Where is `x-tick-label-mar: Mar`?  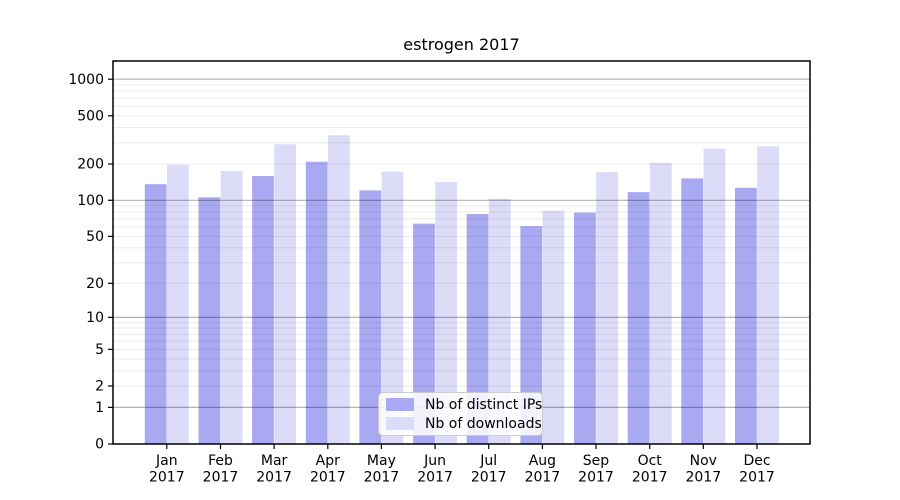
x-tick-label-mar: Mar is located at coordinates (274, 461).